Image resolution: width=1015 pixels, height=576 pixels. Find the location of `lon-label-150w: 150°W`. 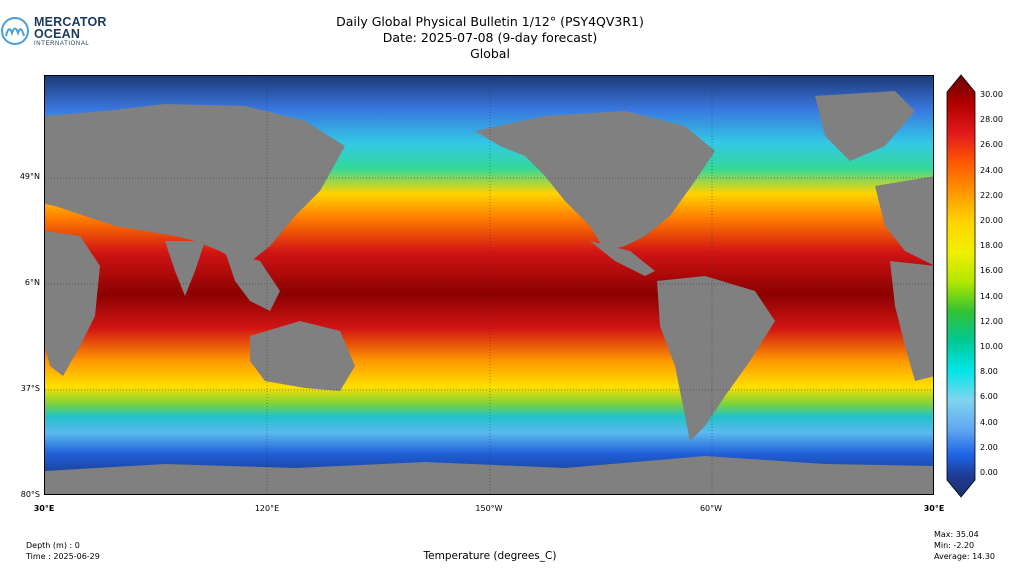

lon-label-150w: 150°W is located at coordinates (489, 508).